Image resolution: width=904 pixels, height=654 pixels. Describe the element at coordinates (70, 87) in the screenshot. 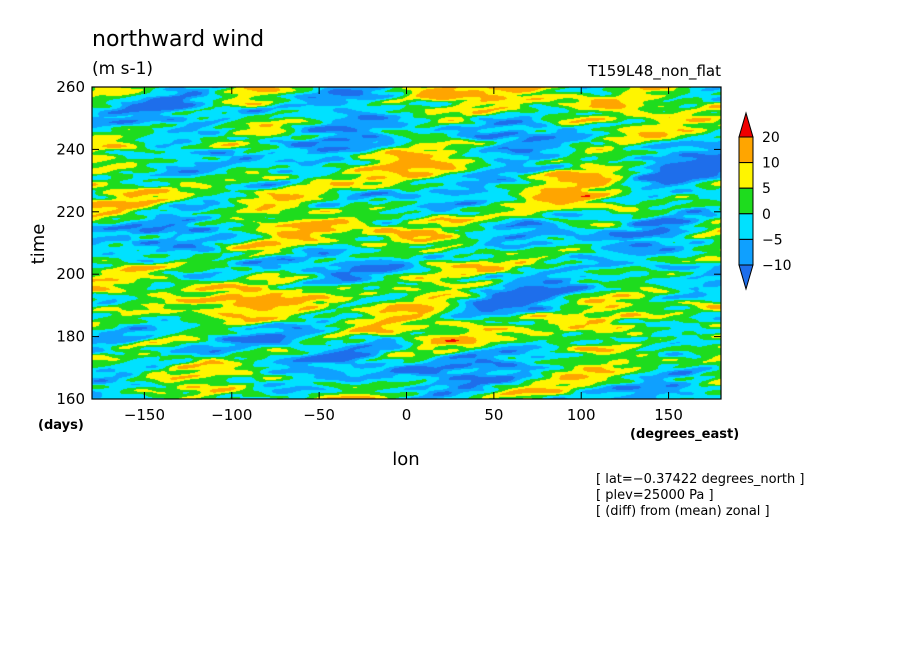

I see `y-tick-label: 260` at that location.